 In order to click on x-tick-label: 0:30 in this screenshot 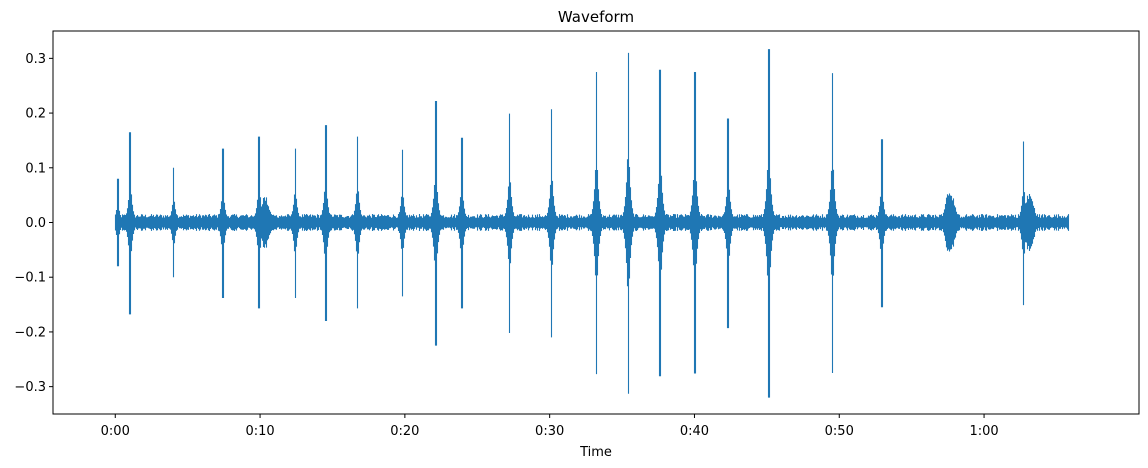, I will do `click(549, 431)`.